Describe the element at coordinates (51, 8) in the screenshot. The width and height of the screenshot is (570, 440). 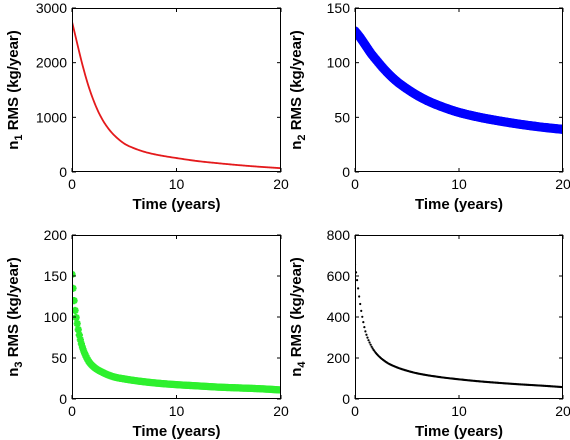
I see `y-tick-label: 3000` at that location.